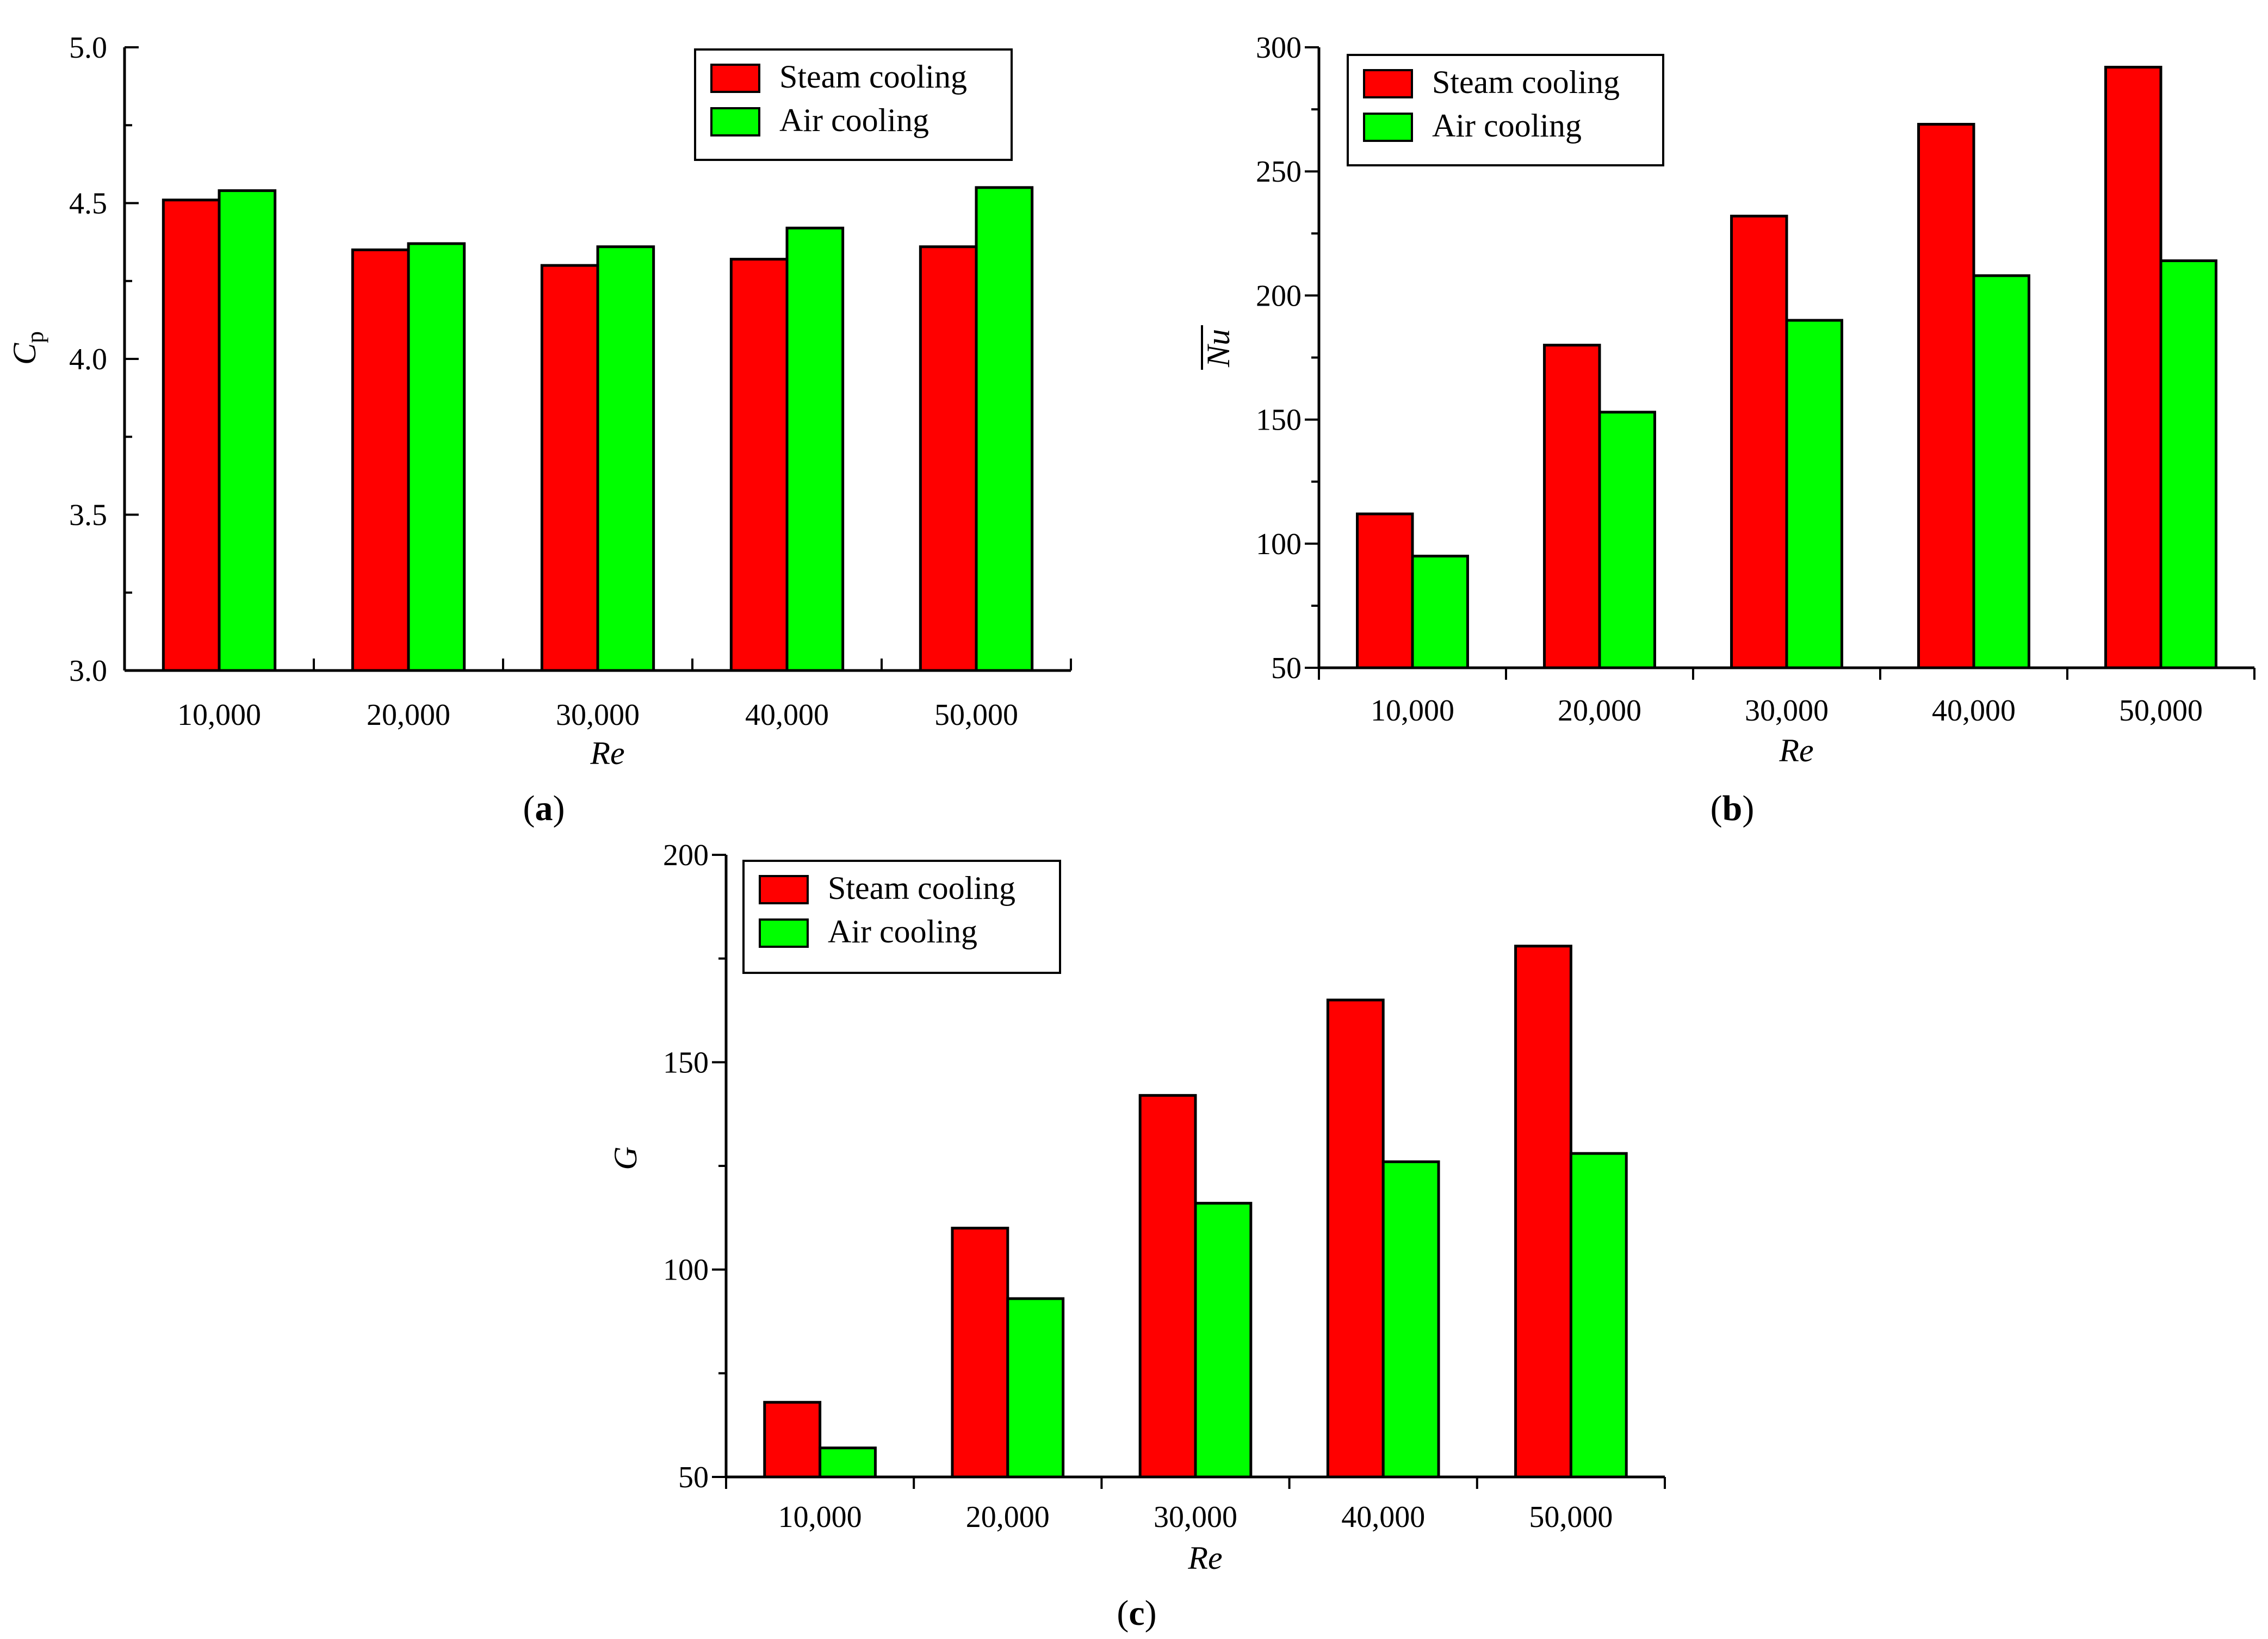 This screenshot has width=2268, height=1639. Describe the element at coordinates (88, 671) in the screenshot. I see `y-tick-label: 3.0` at that location.